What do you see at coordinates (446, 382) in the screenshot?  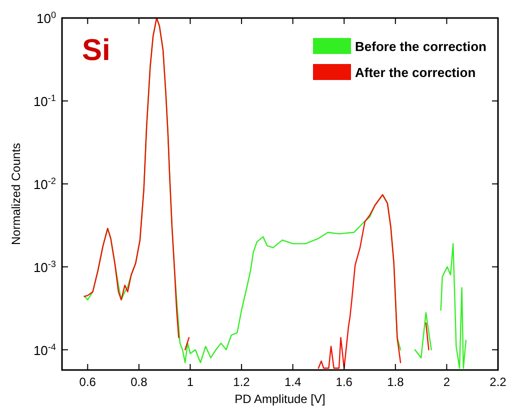 I see `x-tick-label: 2` at bounding box center [446, 382].